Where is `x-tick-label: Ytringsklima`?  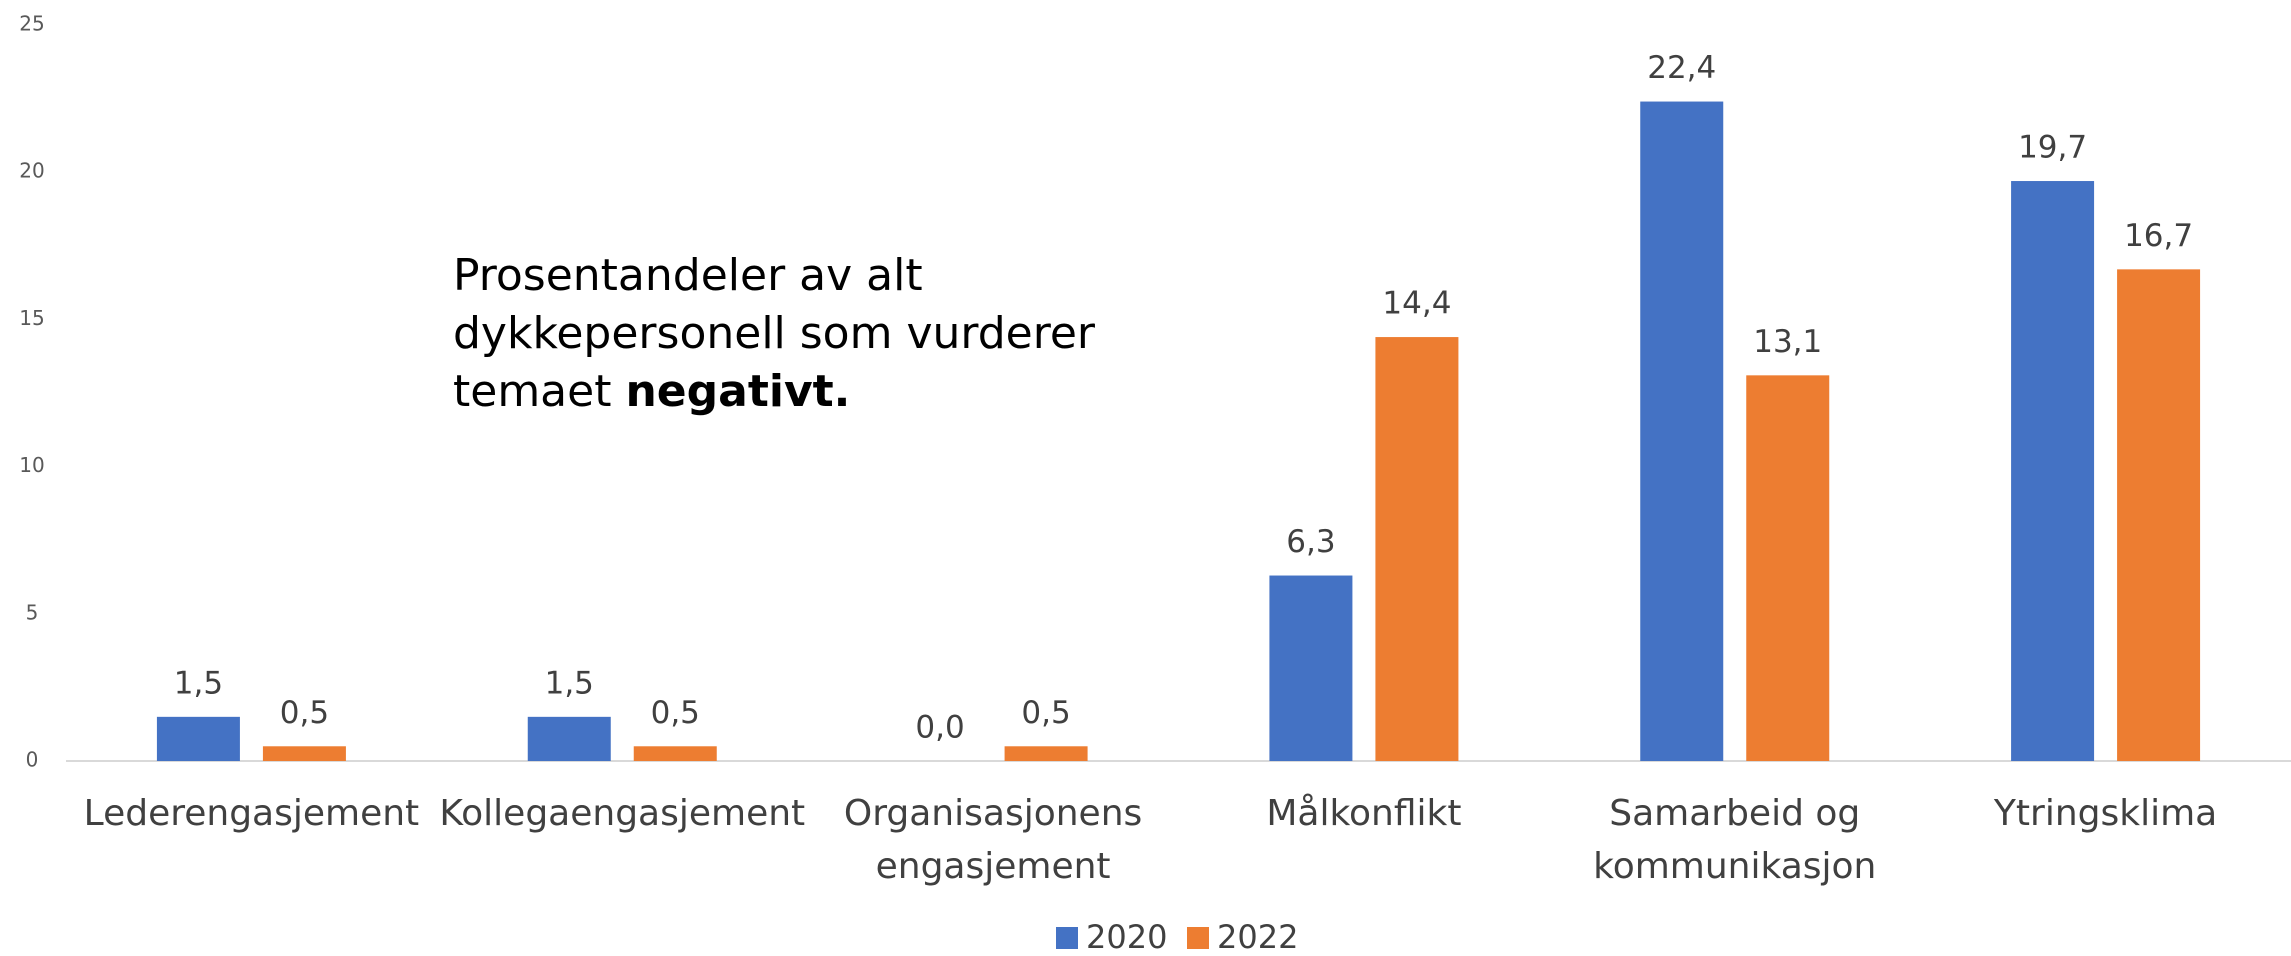
x-tick-label: Ytringsklima is located at coordinates (2105, 813).